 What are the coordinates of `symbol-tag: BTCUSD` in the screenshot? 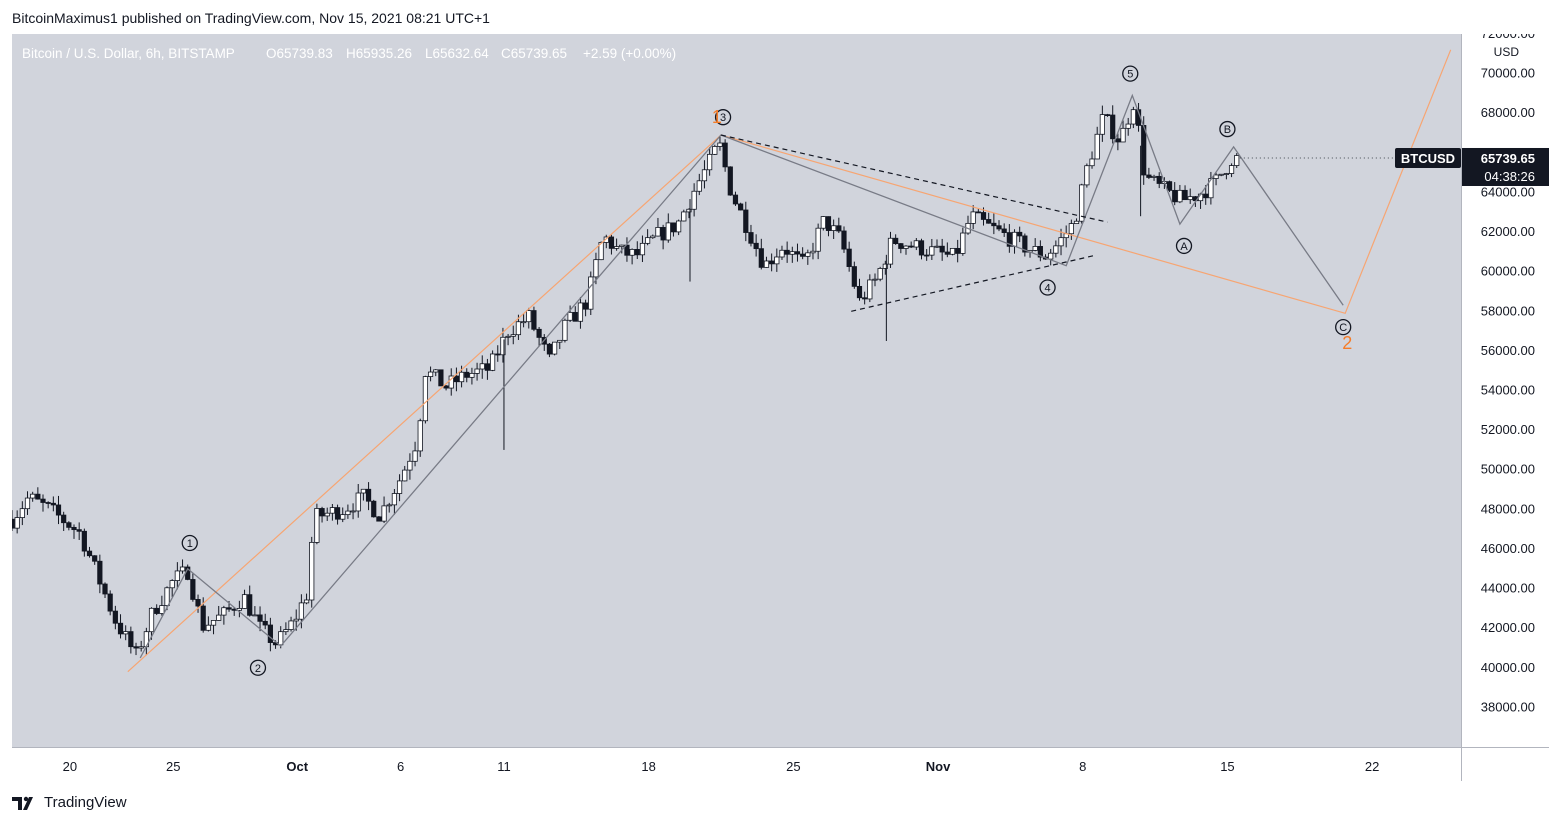 It's located at (1428, 158).